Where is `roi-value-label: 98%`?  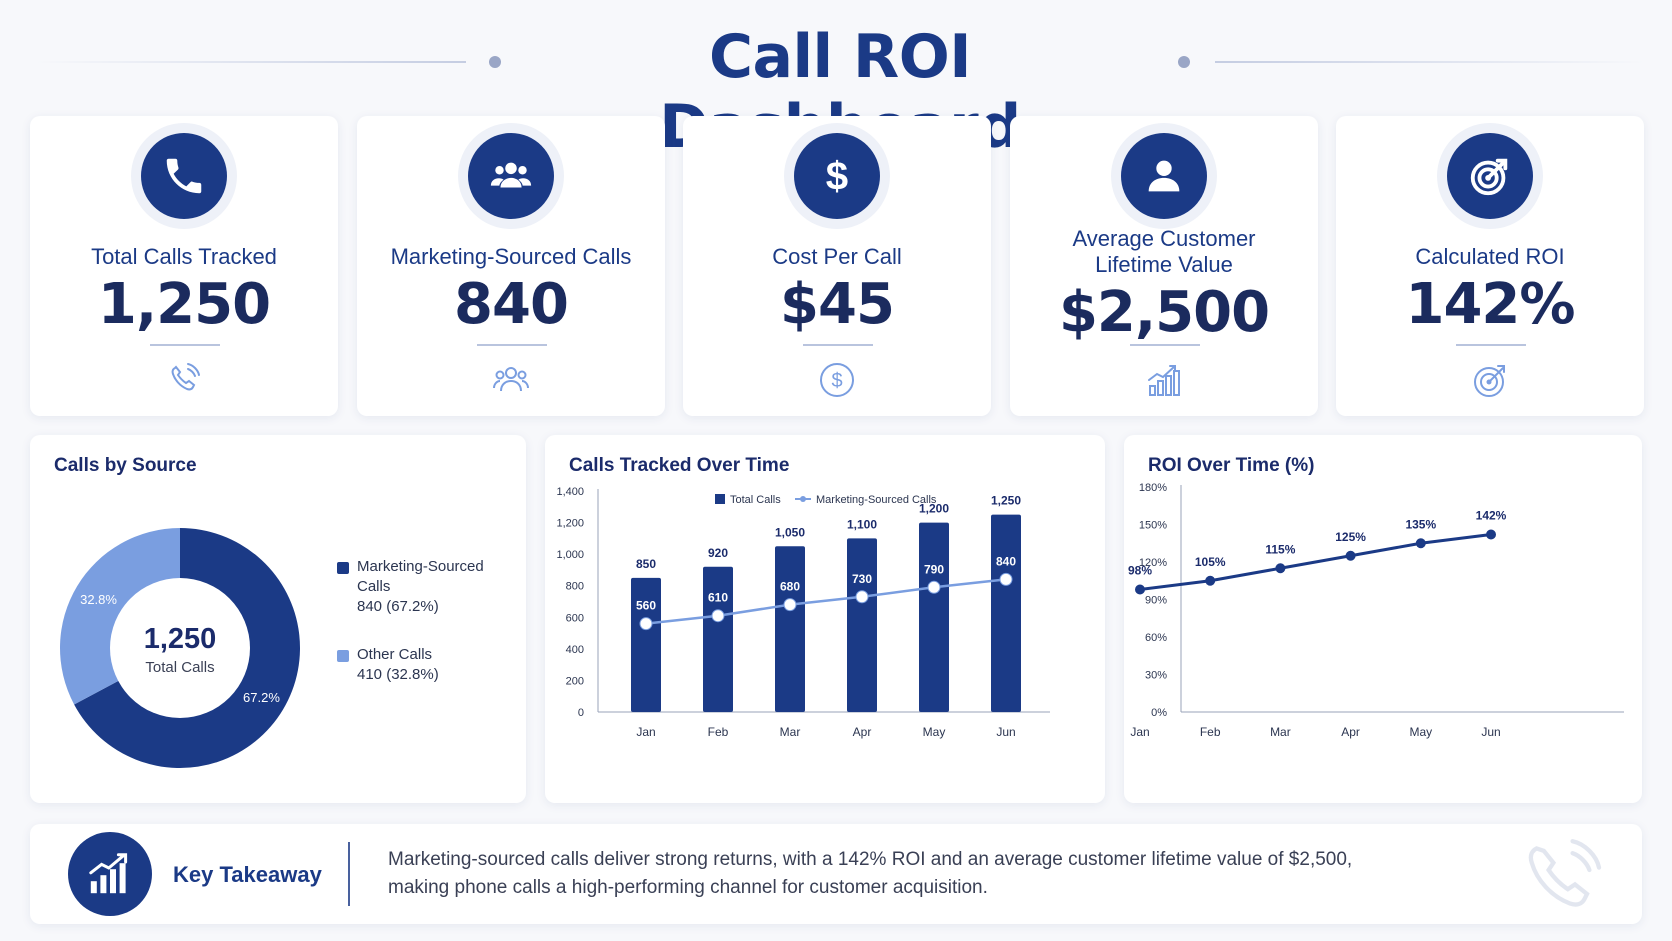 roi-value-label: 98% is located at coordinates (1140, 571).